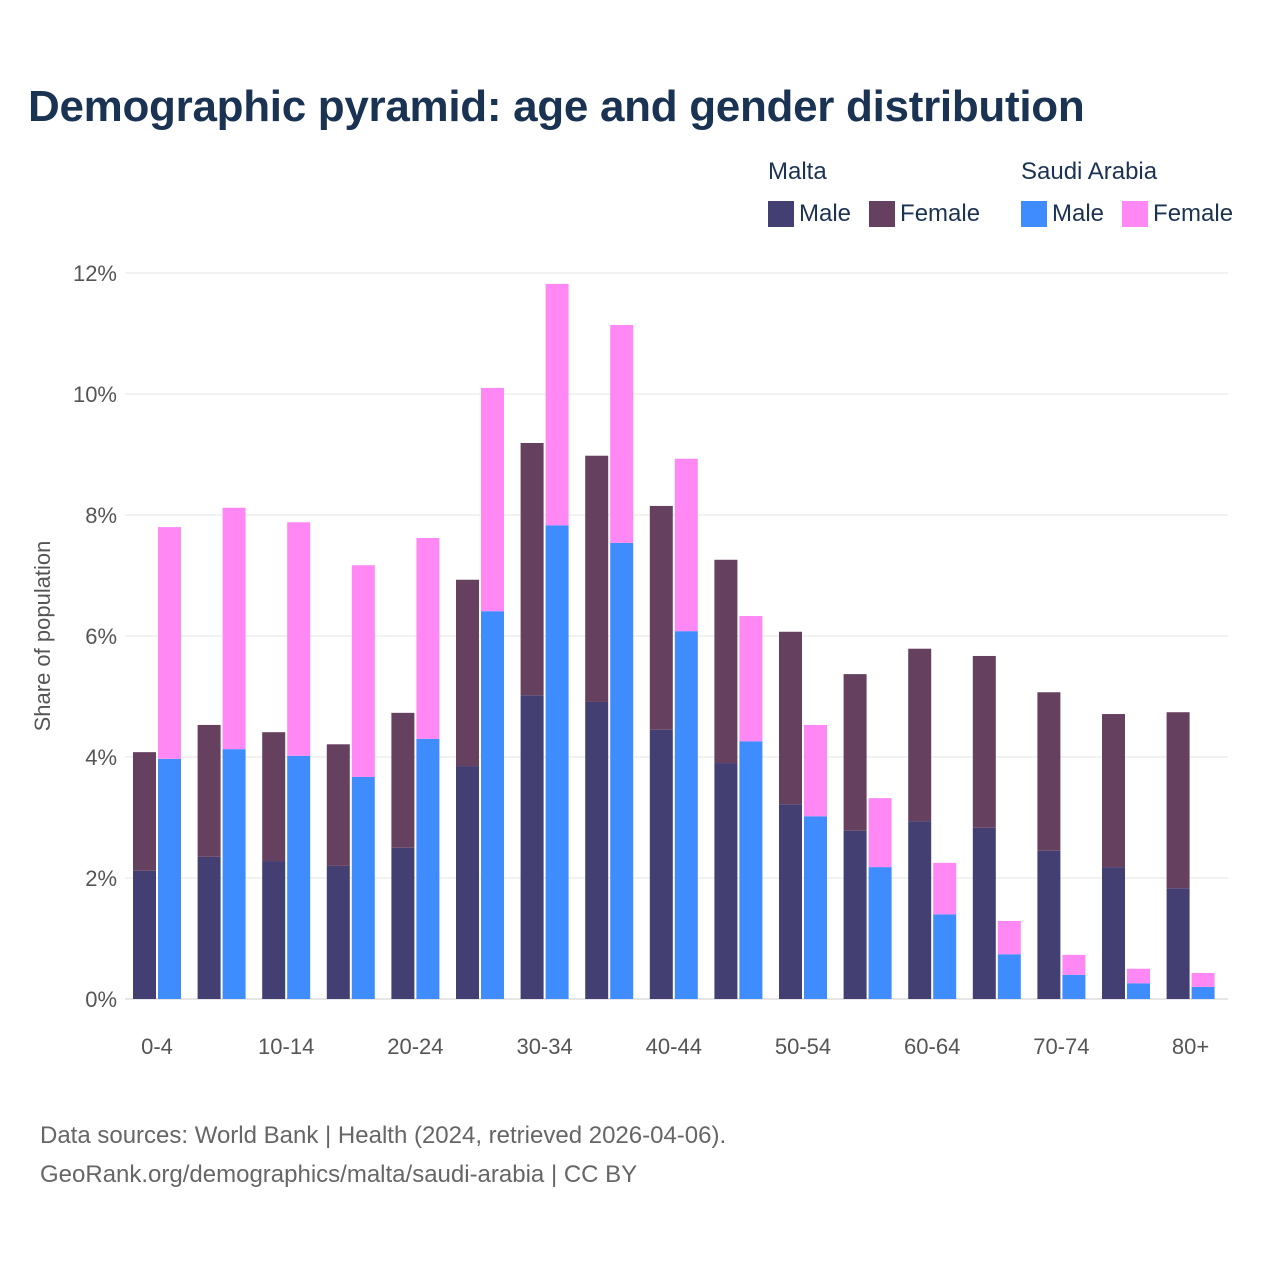  I want to click on y-tick-label: 8%, so click(101, 515).